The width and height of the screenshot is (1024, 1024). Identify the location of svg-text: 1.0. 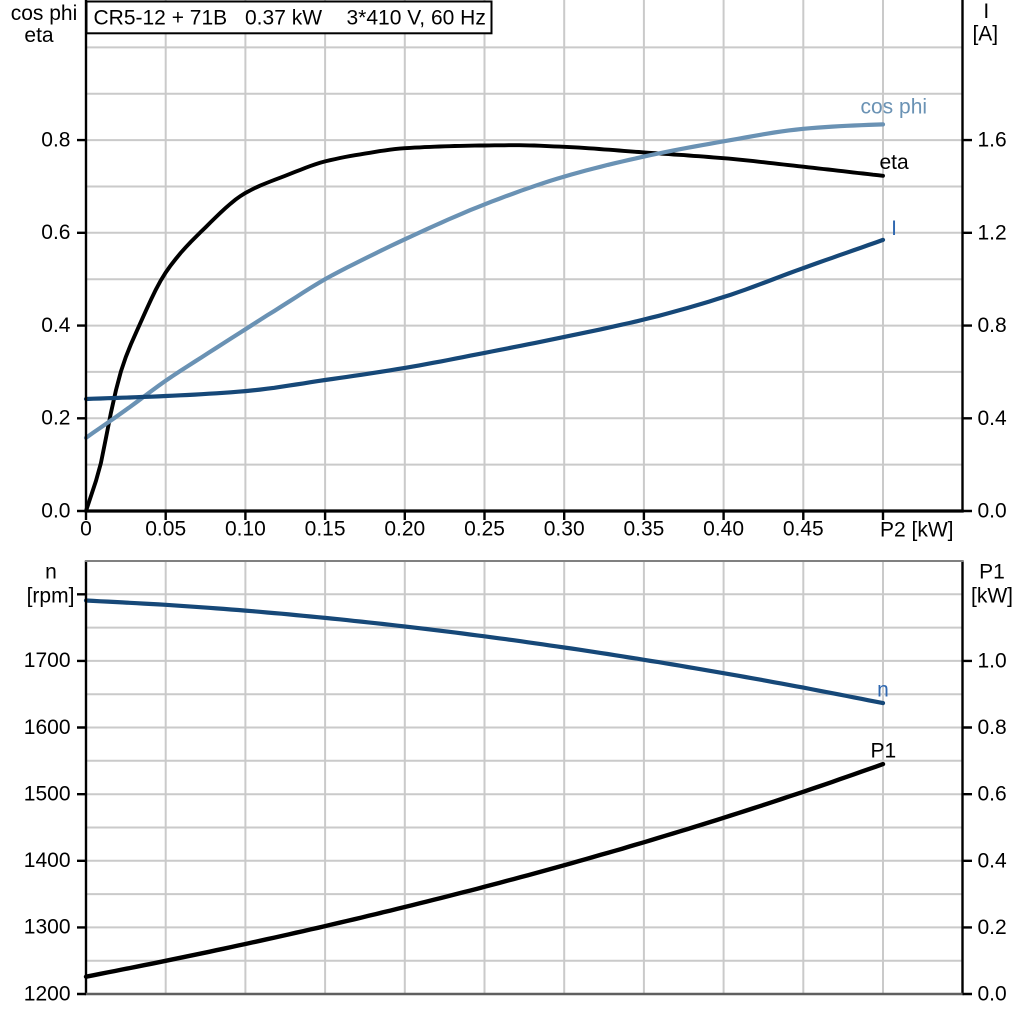
(992, 660).